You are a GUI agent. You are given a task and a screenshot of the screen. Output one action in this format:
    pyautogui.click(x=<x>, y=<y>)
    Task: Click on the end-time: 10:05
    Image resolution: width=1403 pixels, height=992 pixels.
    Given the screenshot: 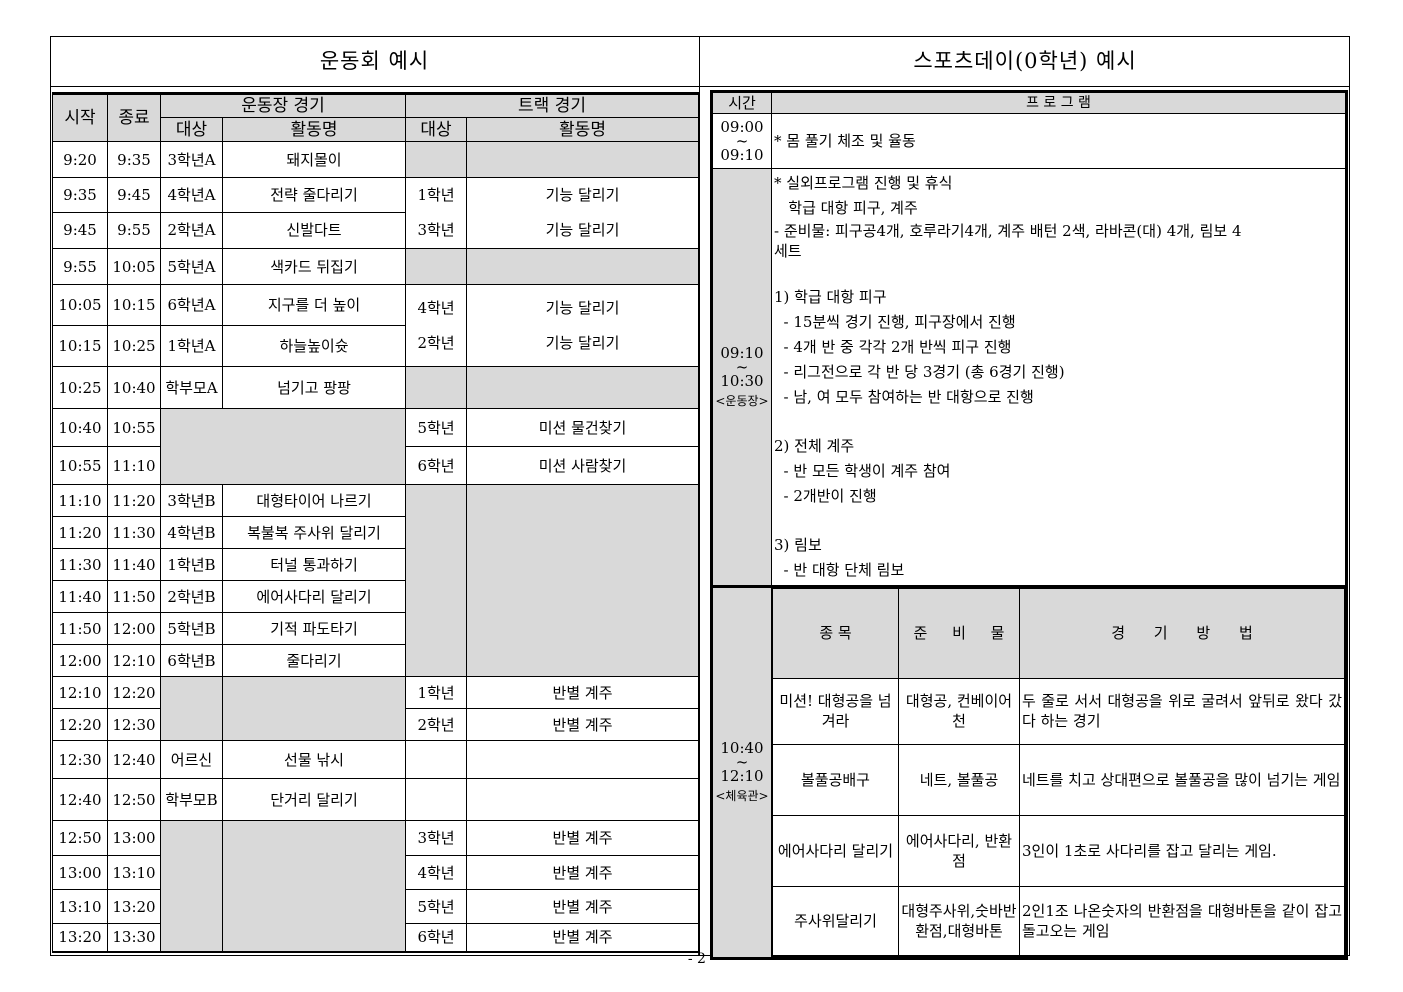 What is the action you would take?
    pyautogui.click(x=134, y=266)
    